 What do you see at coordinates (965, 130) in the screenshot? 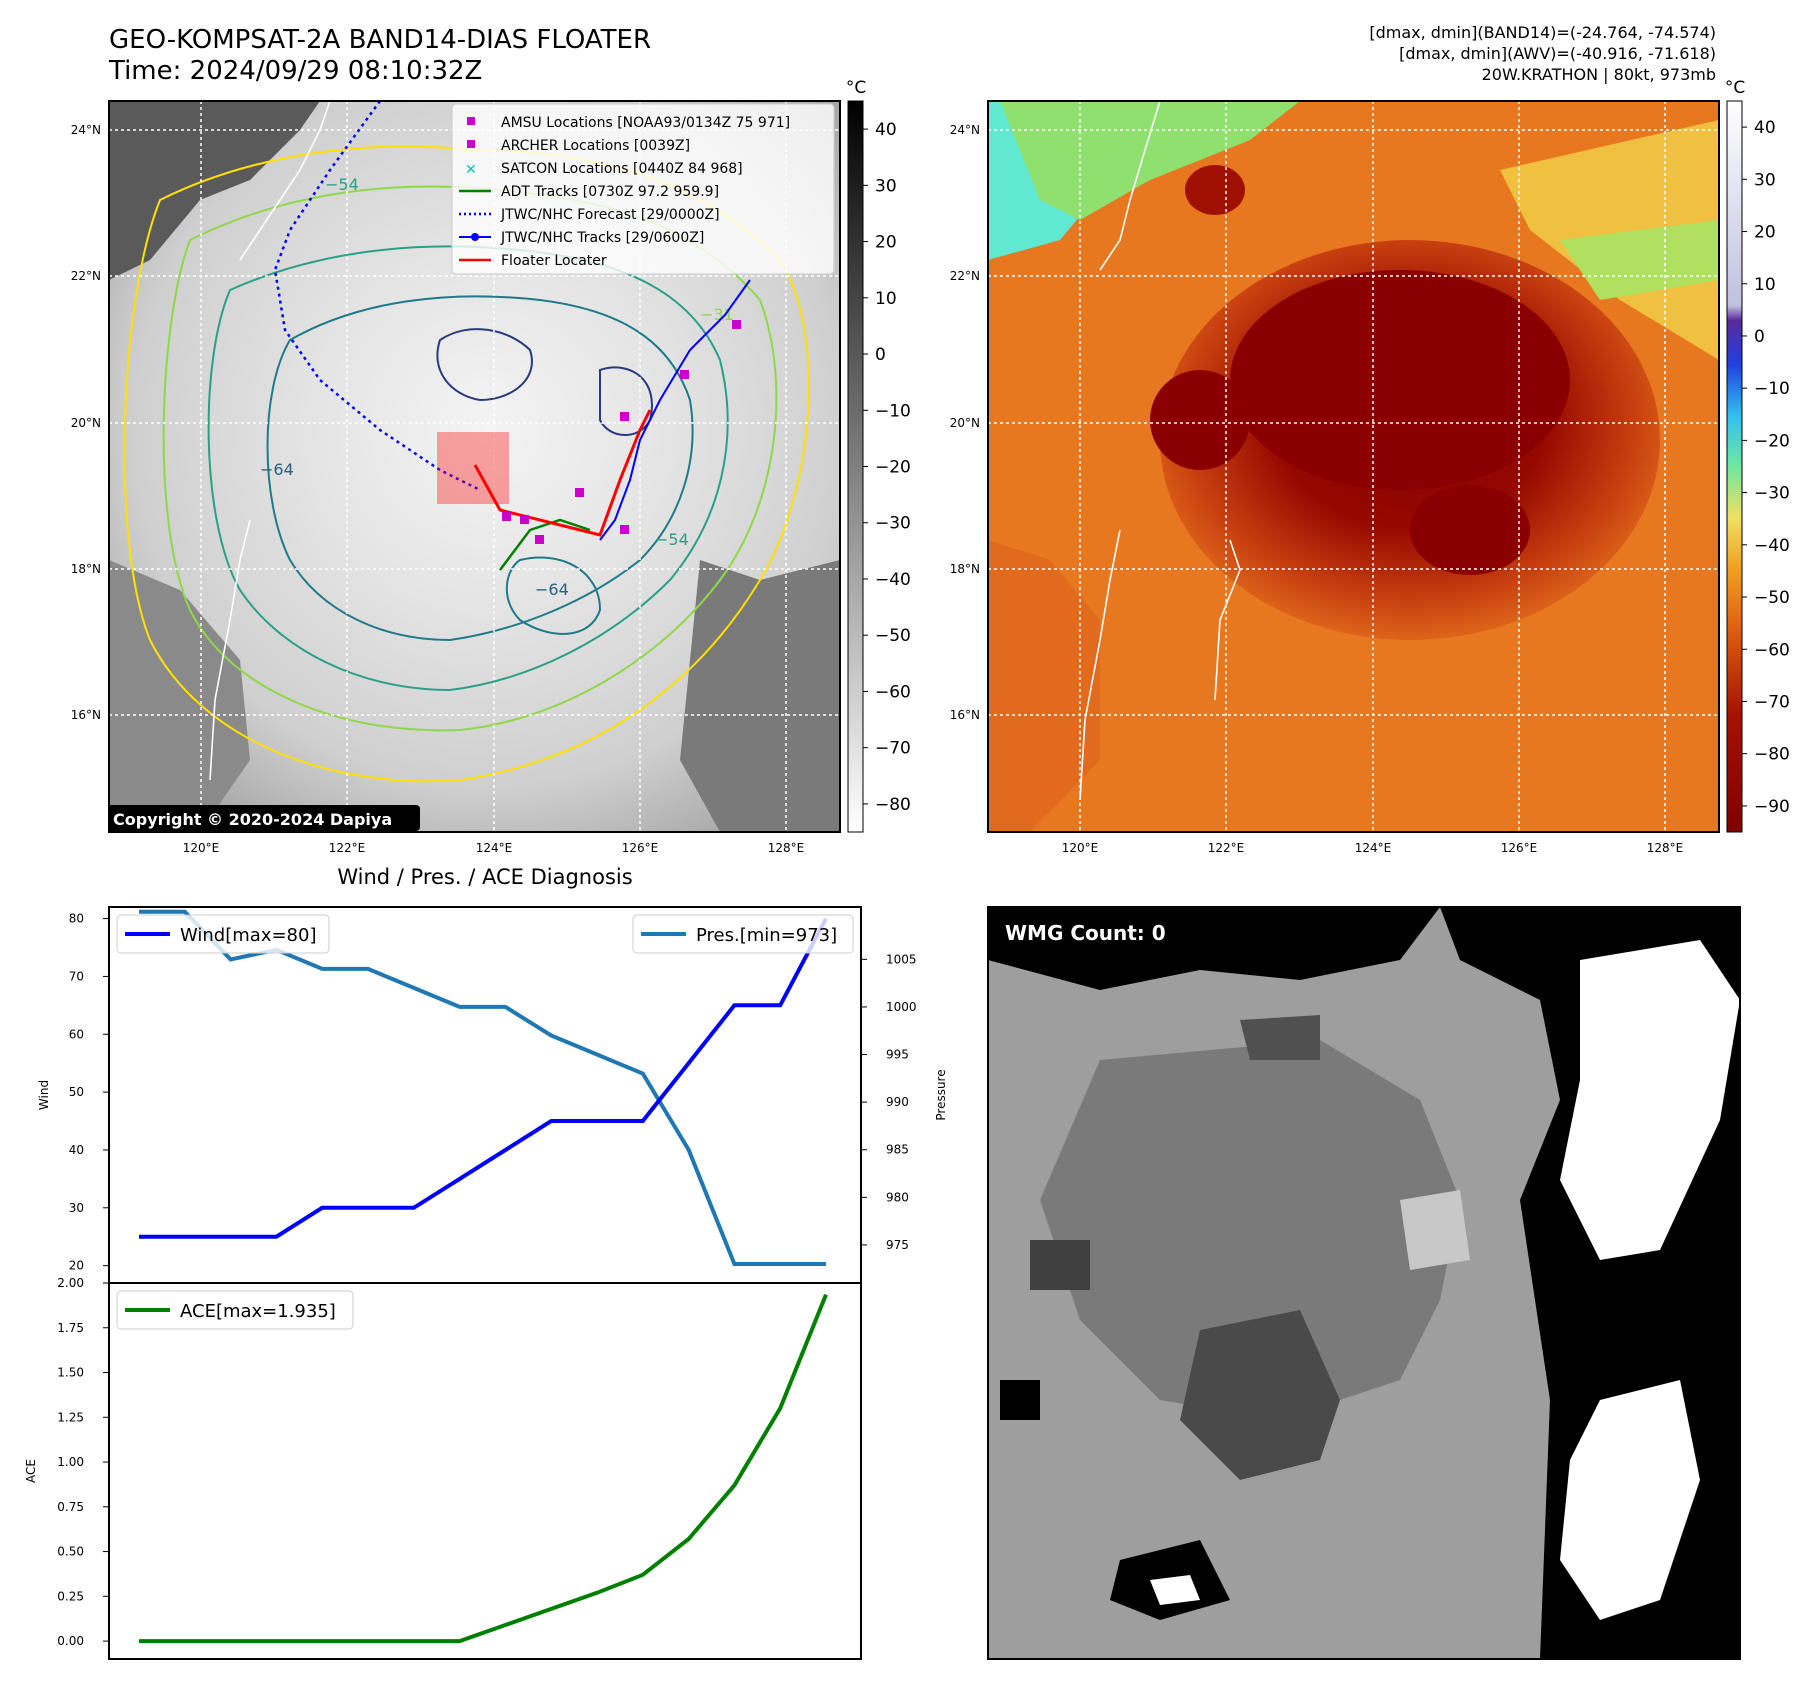
I see `color-lat-24: 24°N` at bounding box center [965, 130].